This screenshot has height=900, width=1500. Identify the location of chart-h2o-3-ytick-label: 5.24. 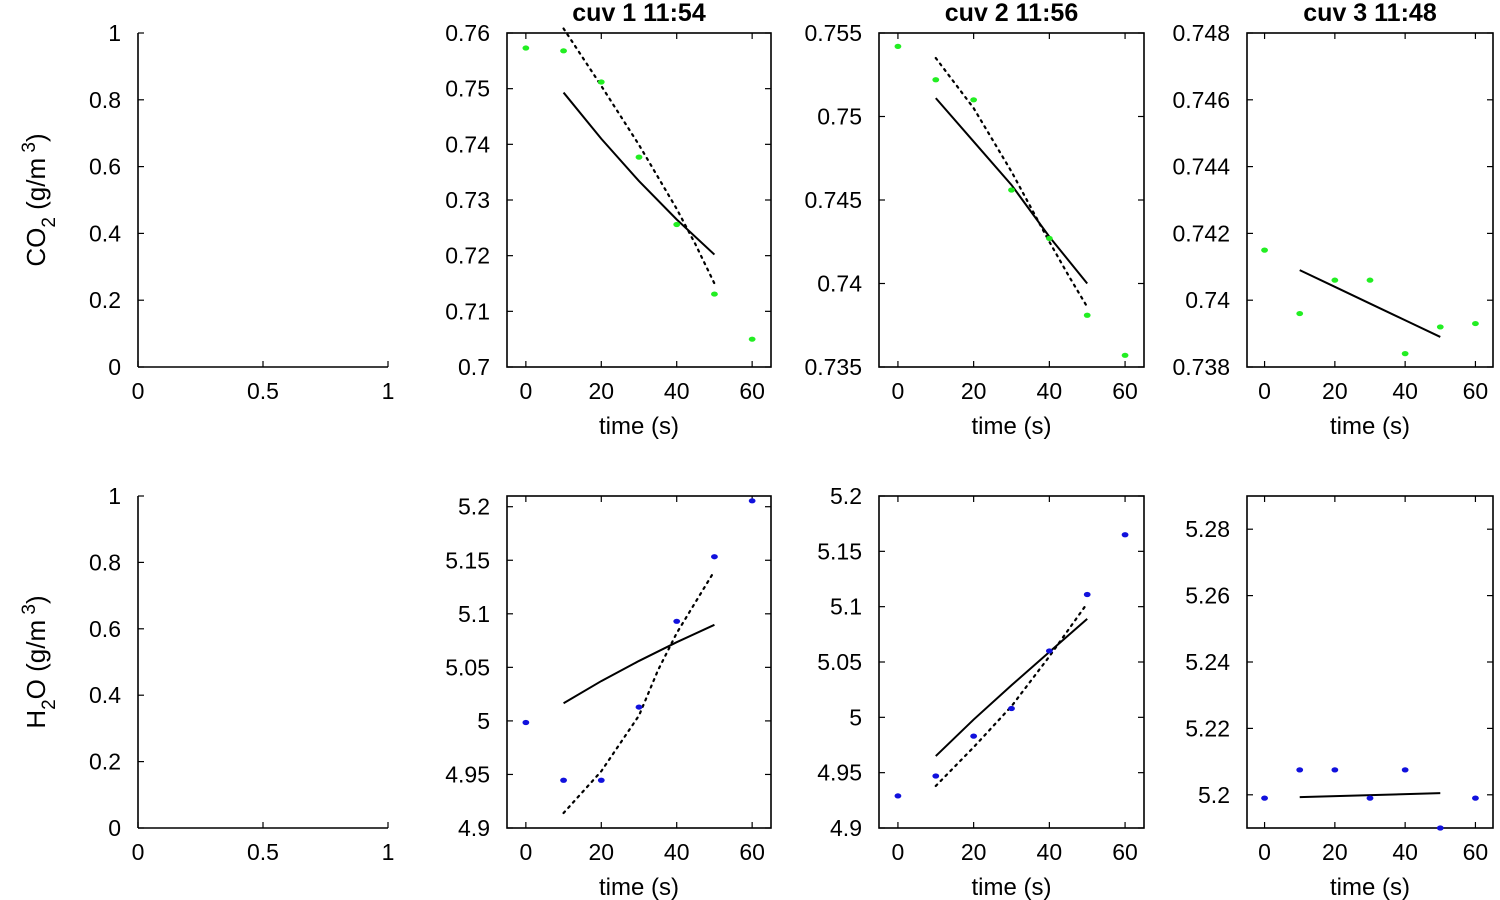
(1207, 662).